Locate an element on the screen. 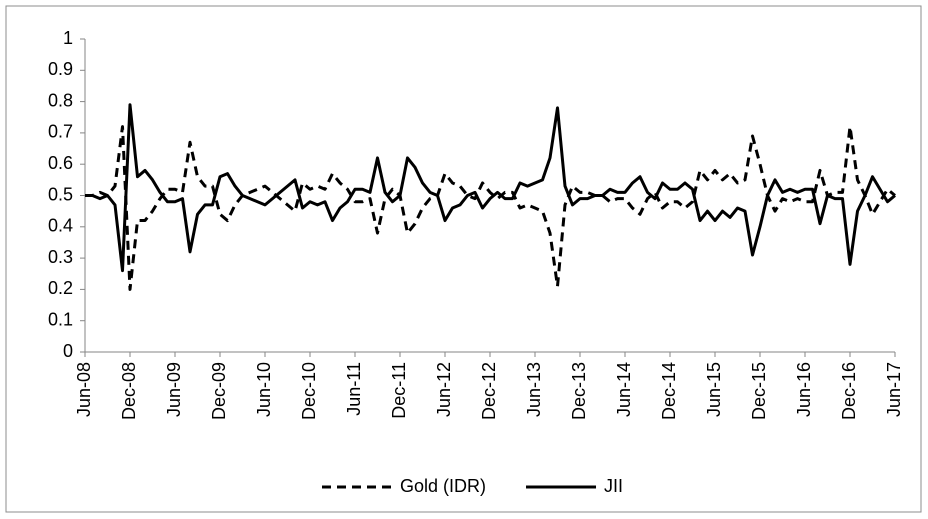 Image resolution: width=928 pixels, height=519 pixels. x-tick-label: Dec-09 is located at coordinates (219, 391).